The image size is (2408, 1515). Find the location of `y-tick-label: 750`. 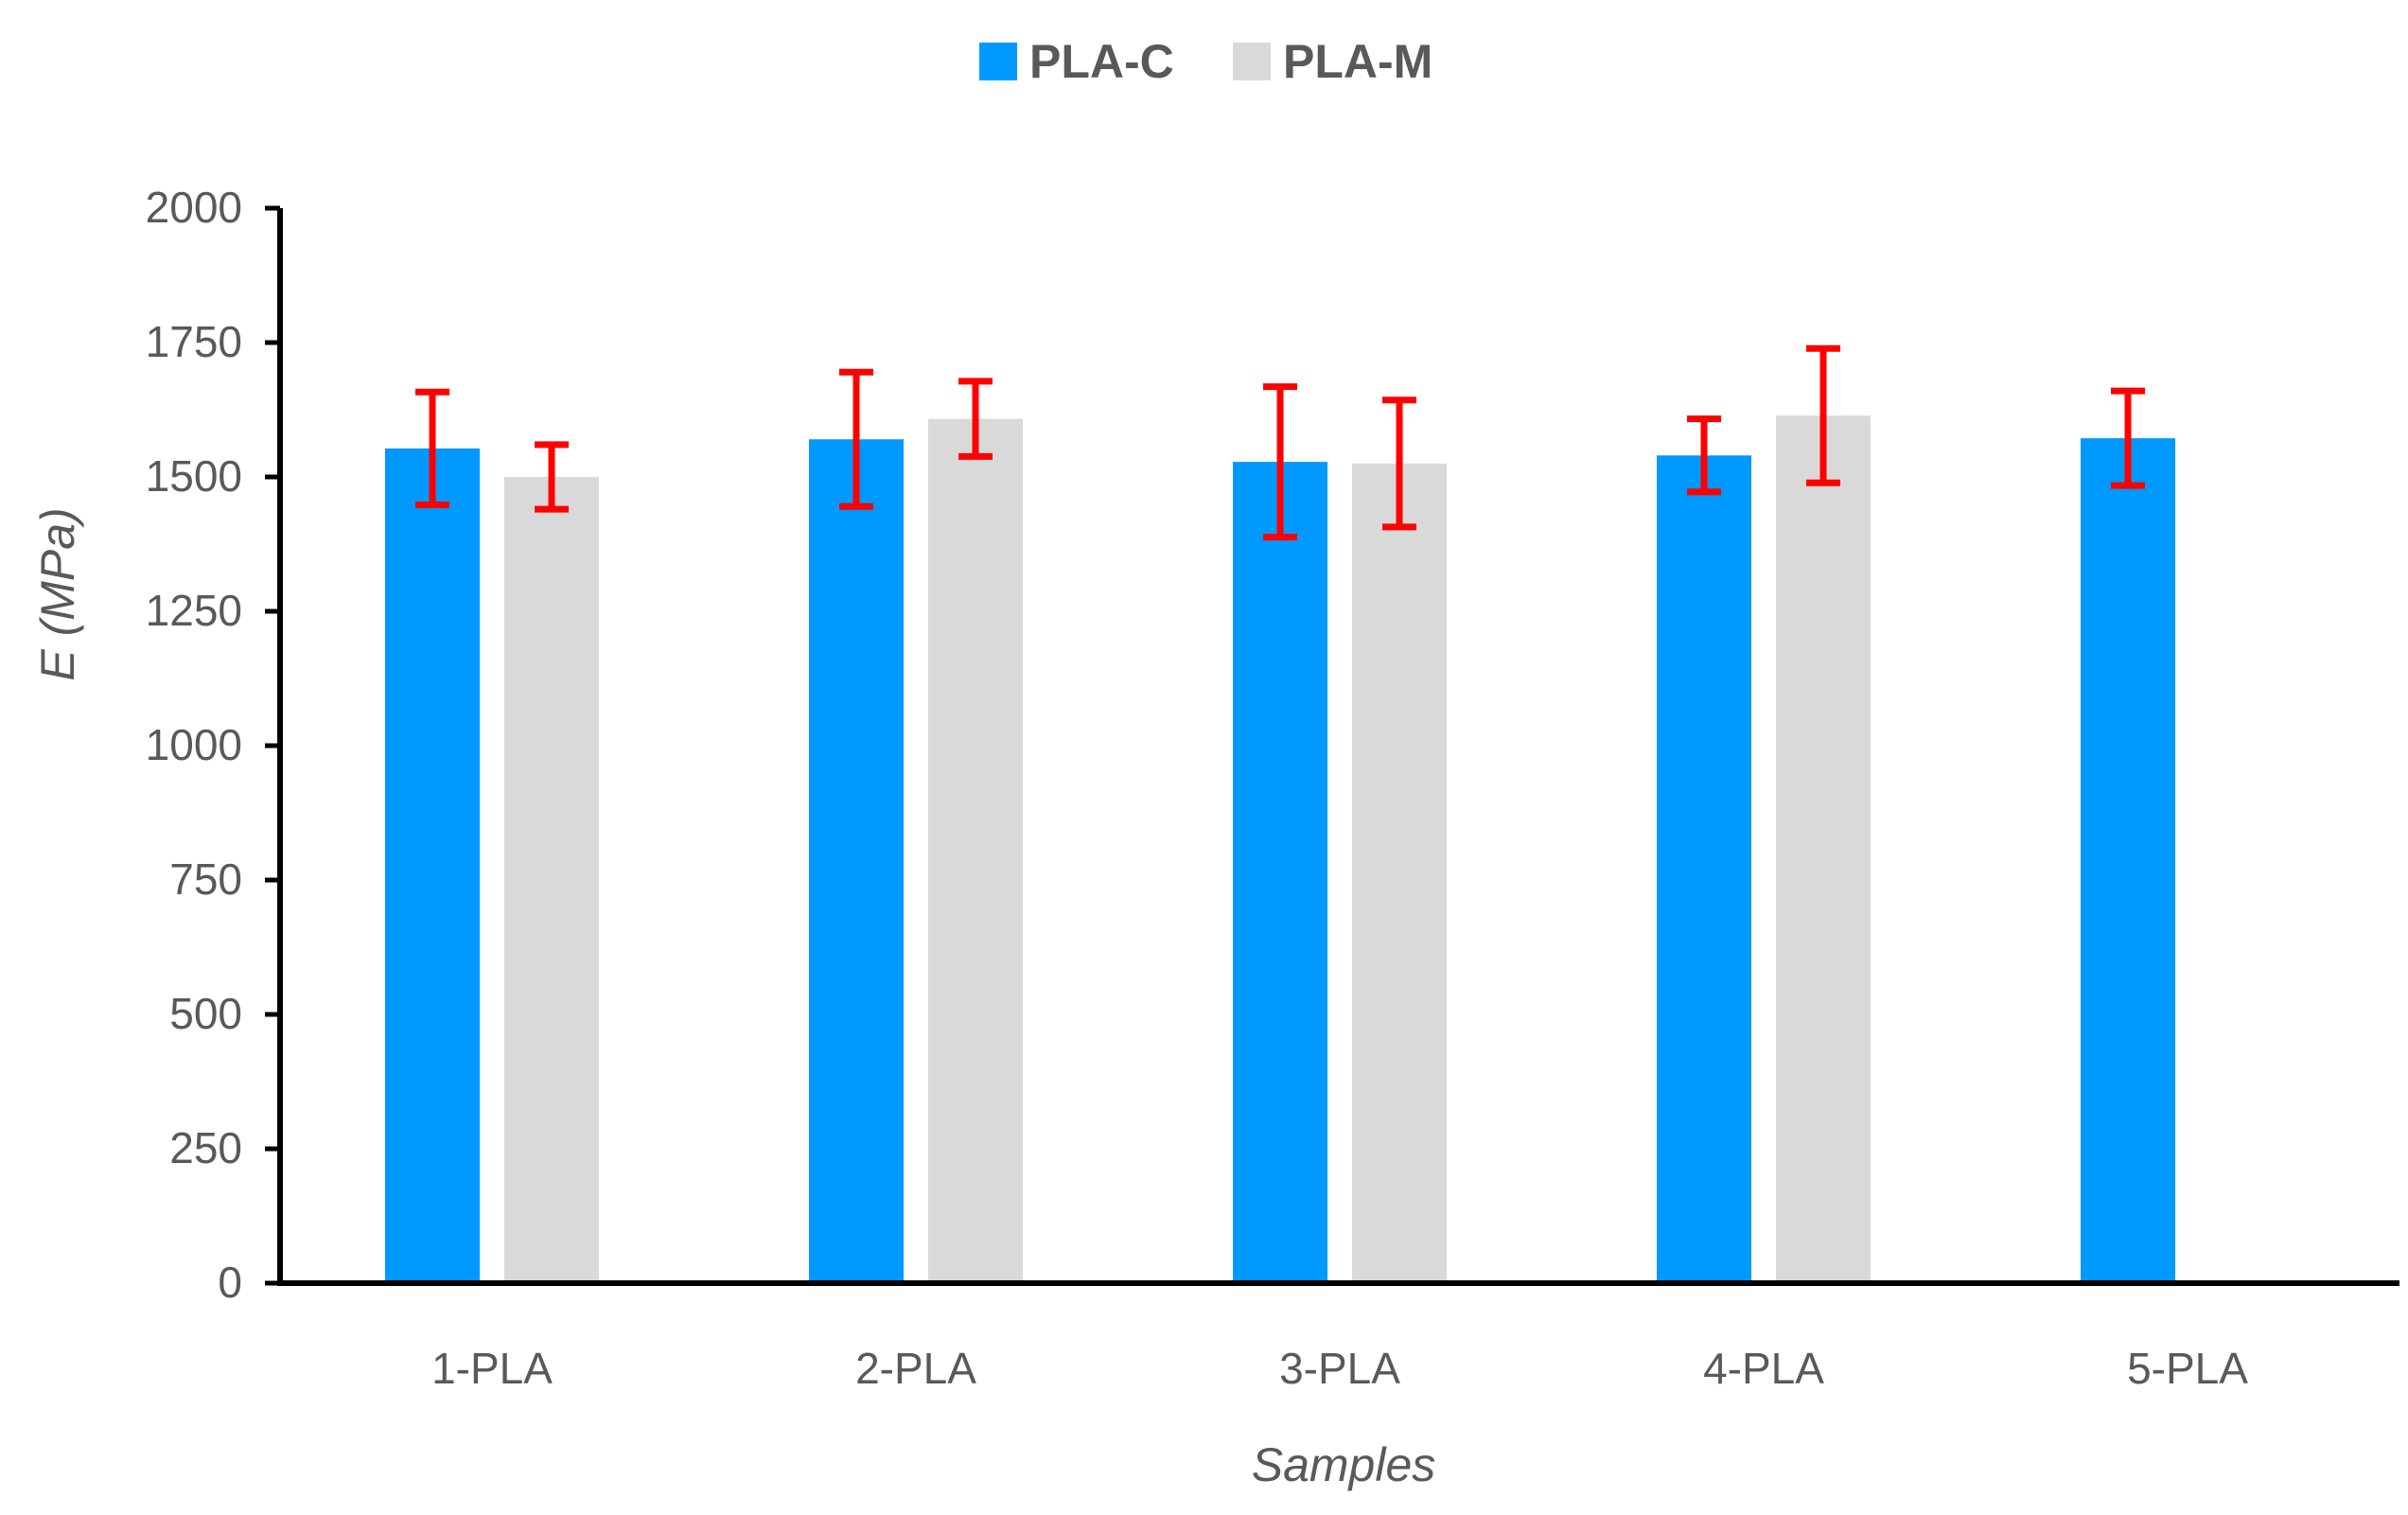

y-tick-label: 750 is located at coordinates (205, 879).